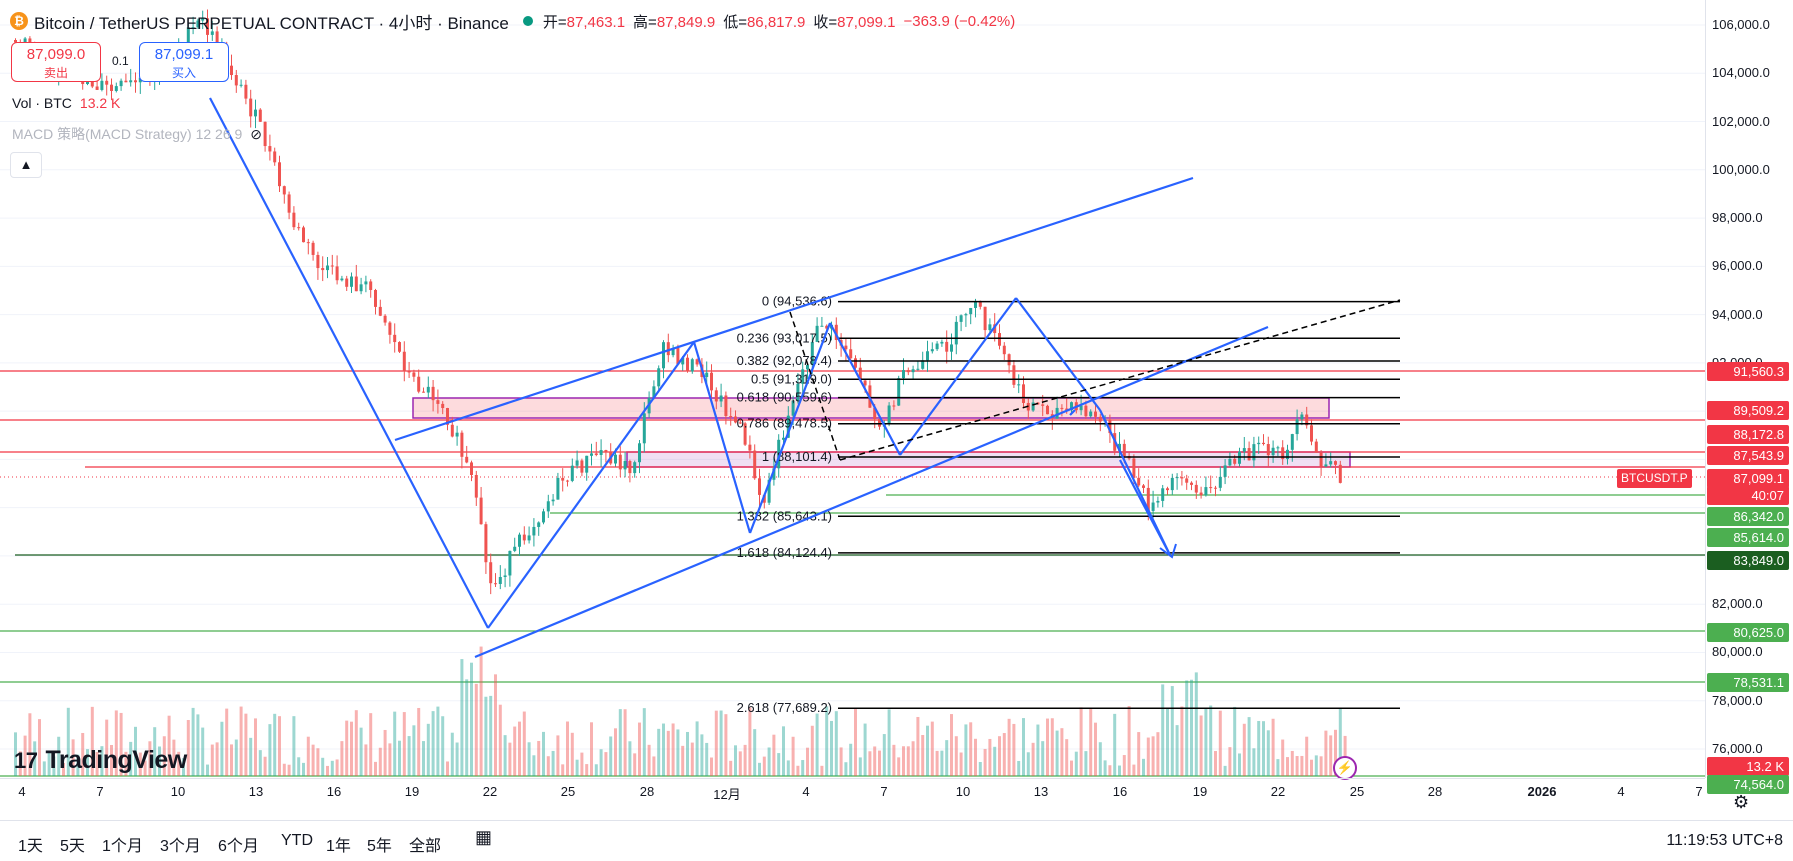 The image size is (1793, 861). What do you see at coordinates (1120, 791) in the screenshot?
I see `time-tick: 16` at bounding box center [1120, 791].